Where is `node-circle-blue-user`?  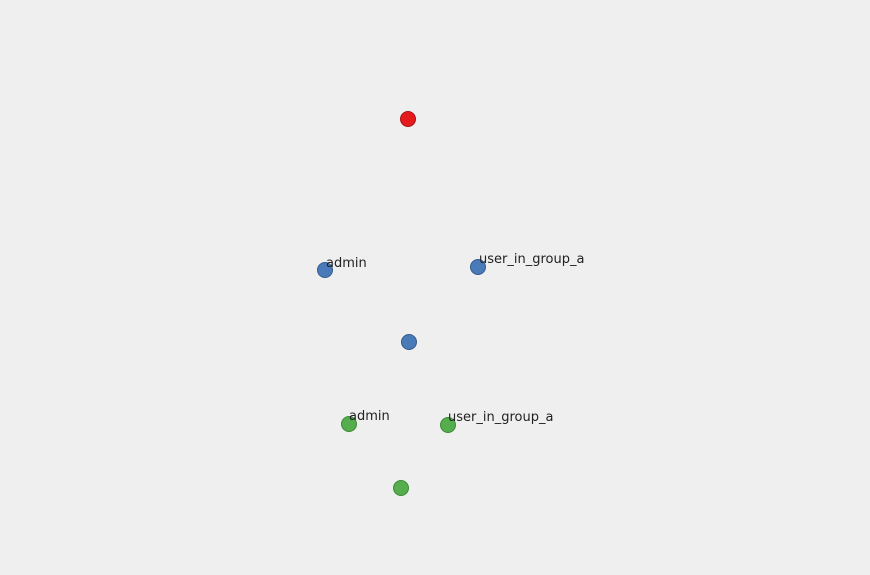
node-circle-blue-user is located at coordinates (478, 267).